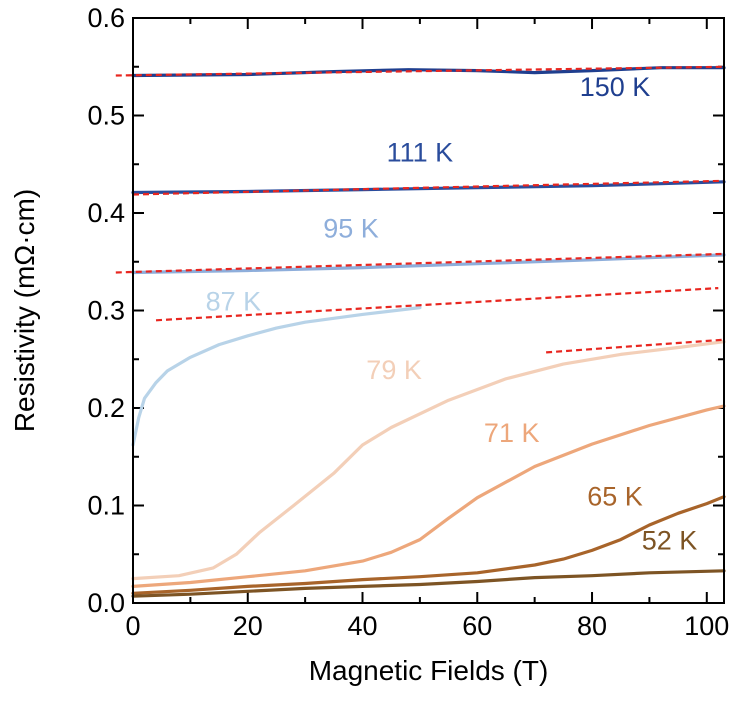 The image size is (735, 704). What do you see at coordinates (351, 228) in the screenshot?
I see `series-label: 95 K` at bounding box center [351, 228].